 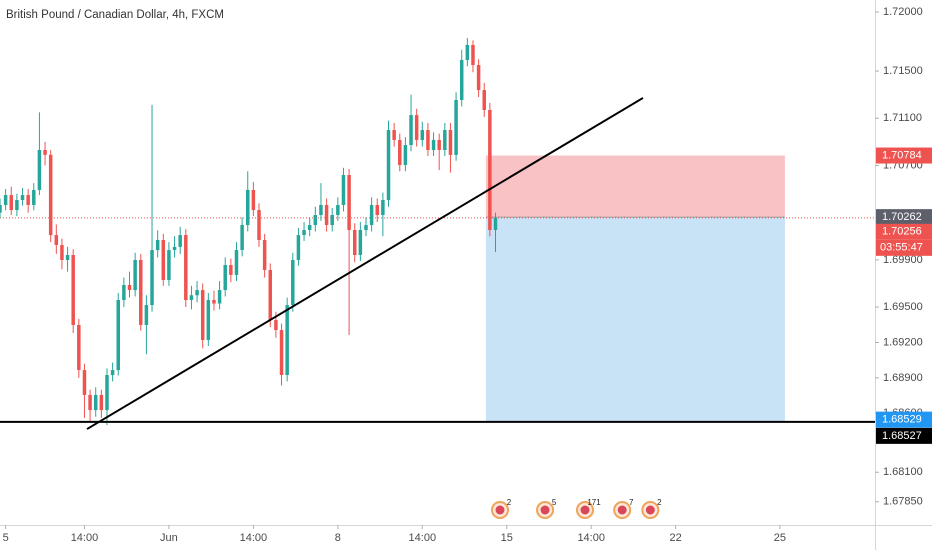 I want to click on entry-label-bg, so click(x=904, y=217).